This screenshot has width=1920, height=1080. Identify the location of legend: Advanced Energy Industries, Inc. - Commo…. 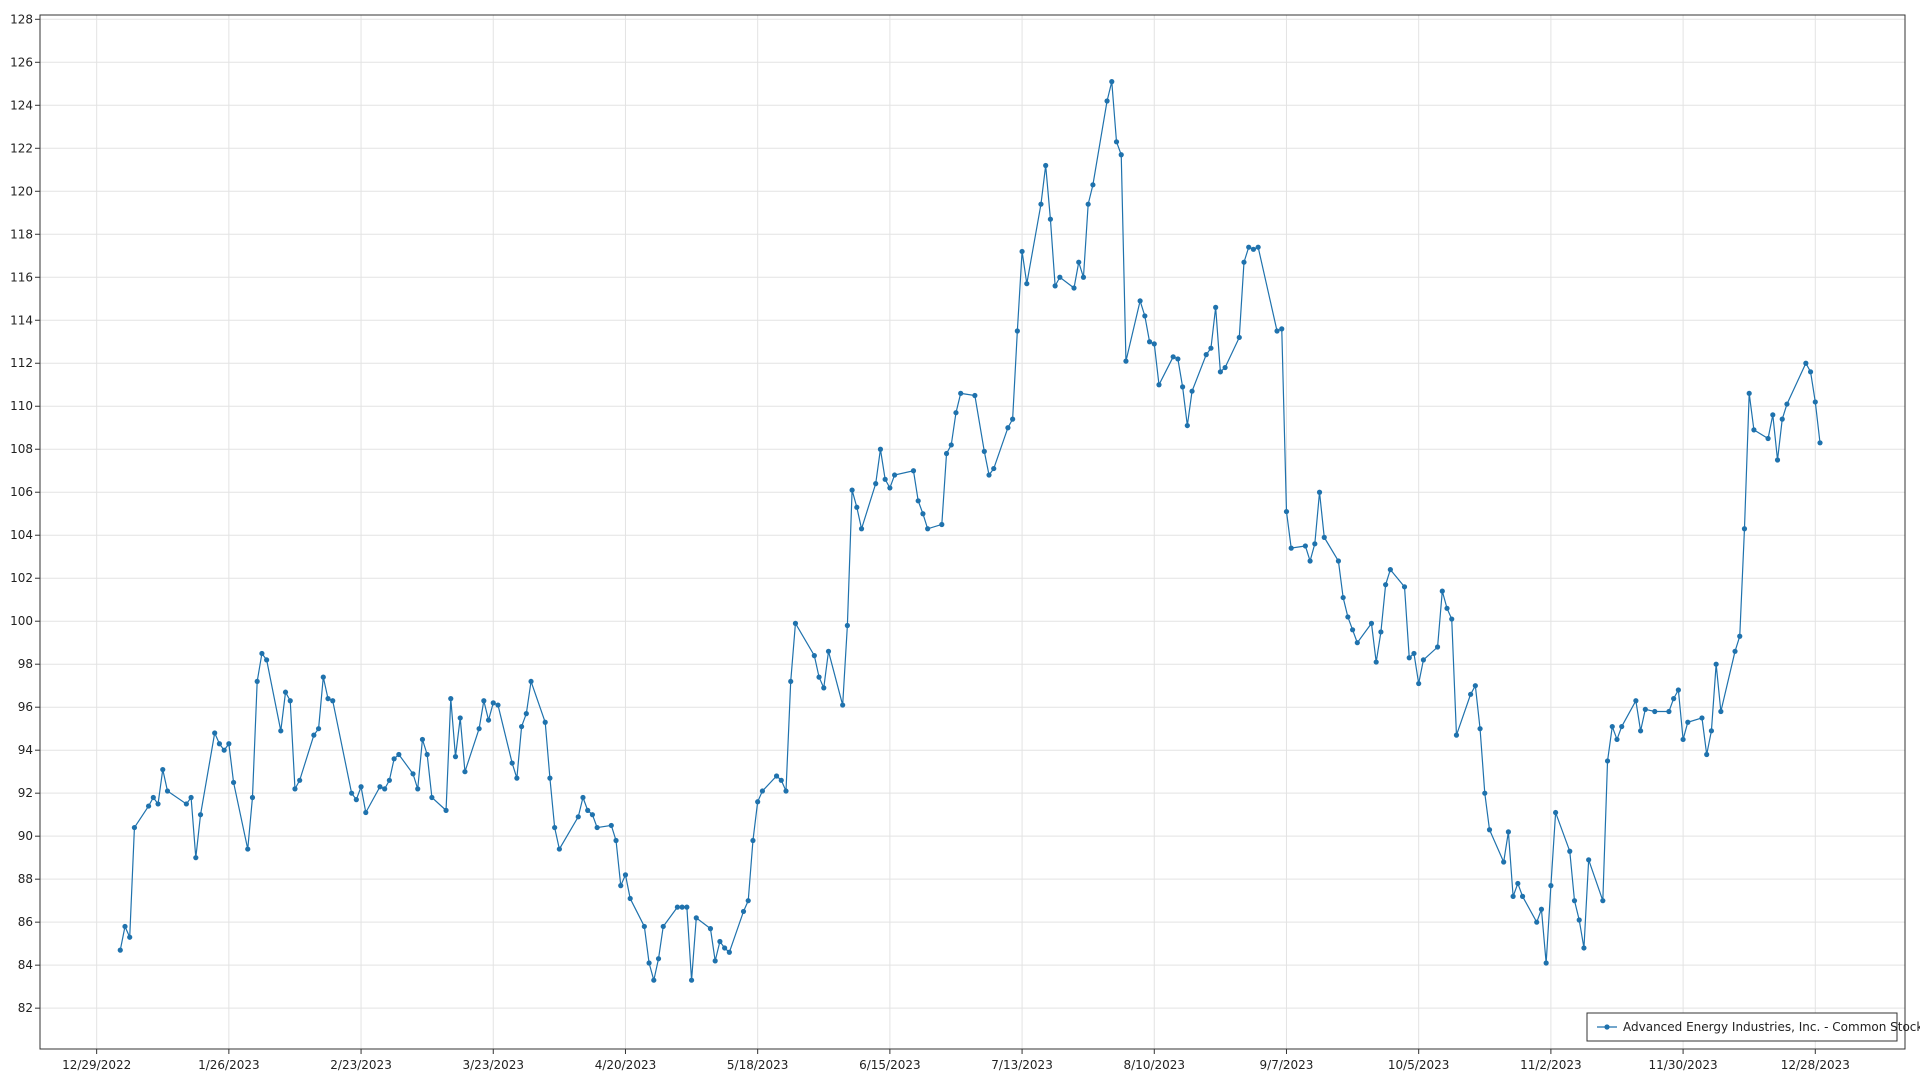
(1753, 1027).